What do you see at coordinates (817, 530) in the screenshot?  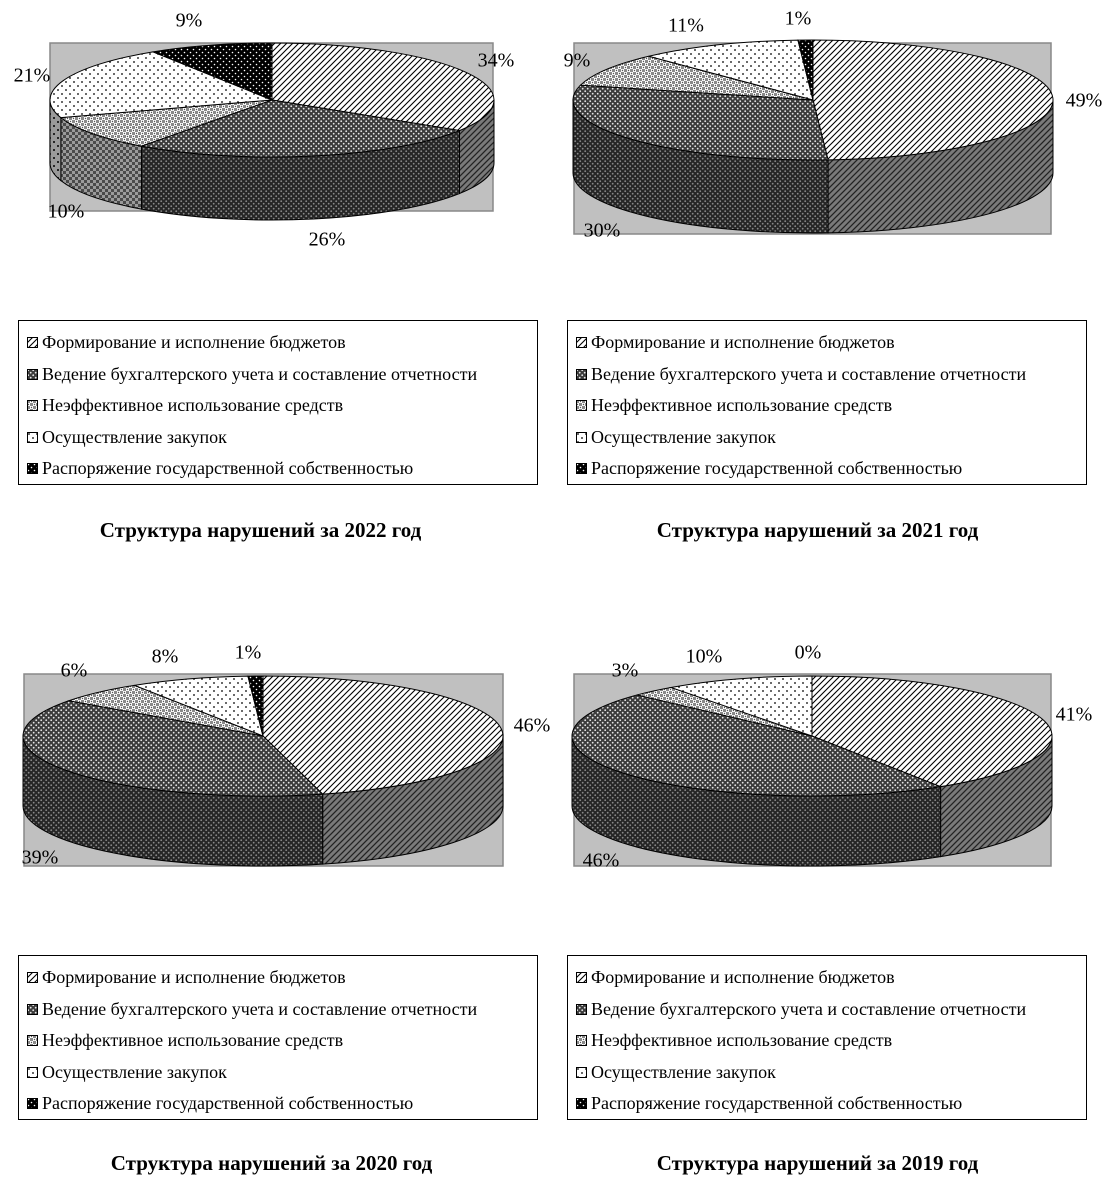 I see `chart-title-2021: Структура нарушений за 2021 год` at bounding box center [817, 530].